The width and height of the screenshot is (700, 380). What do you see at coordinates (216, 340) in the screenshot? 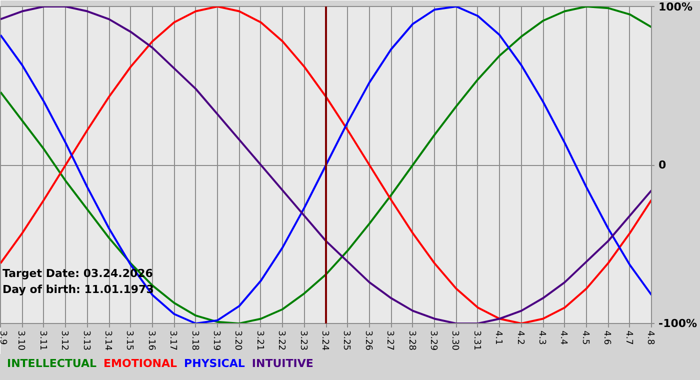
I see `x-tick-label: 3.19` at bounding box center [216, 340].